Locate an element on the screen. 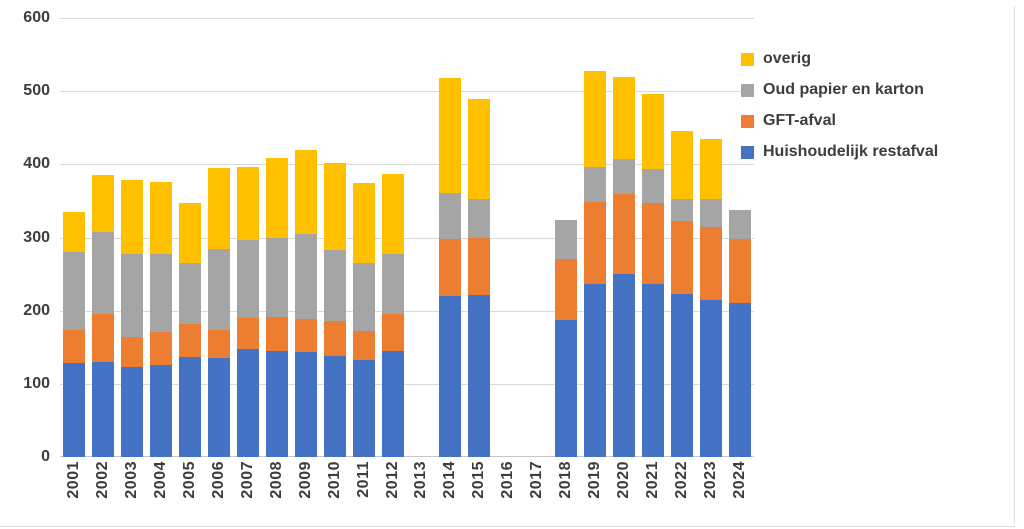 The image size is (1024, 529). bar-segment-2018-oud-papier-en-karton is located at coordinates (566, 239).